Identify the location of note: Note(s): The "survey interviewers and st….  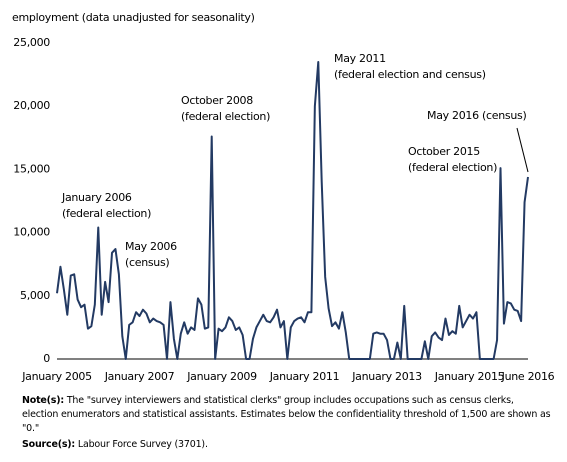
(287, 415).